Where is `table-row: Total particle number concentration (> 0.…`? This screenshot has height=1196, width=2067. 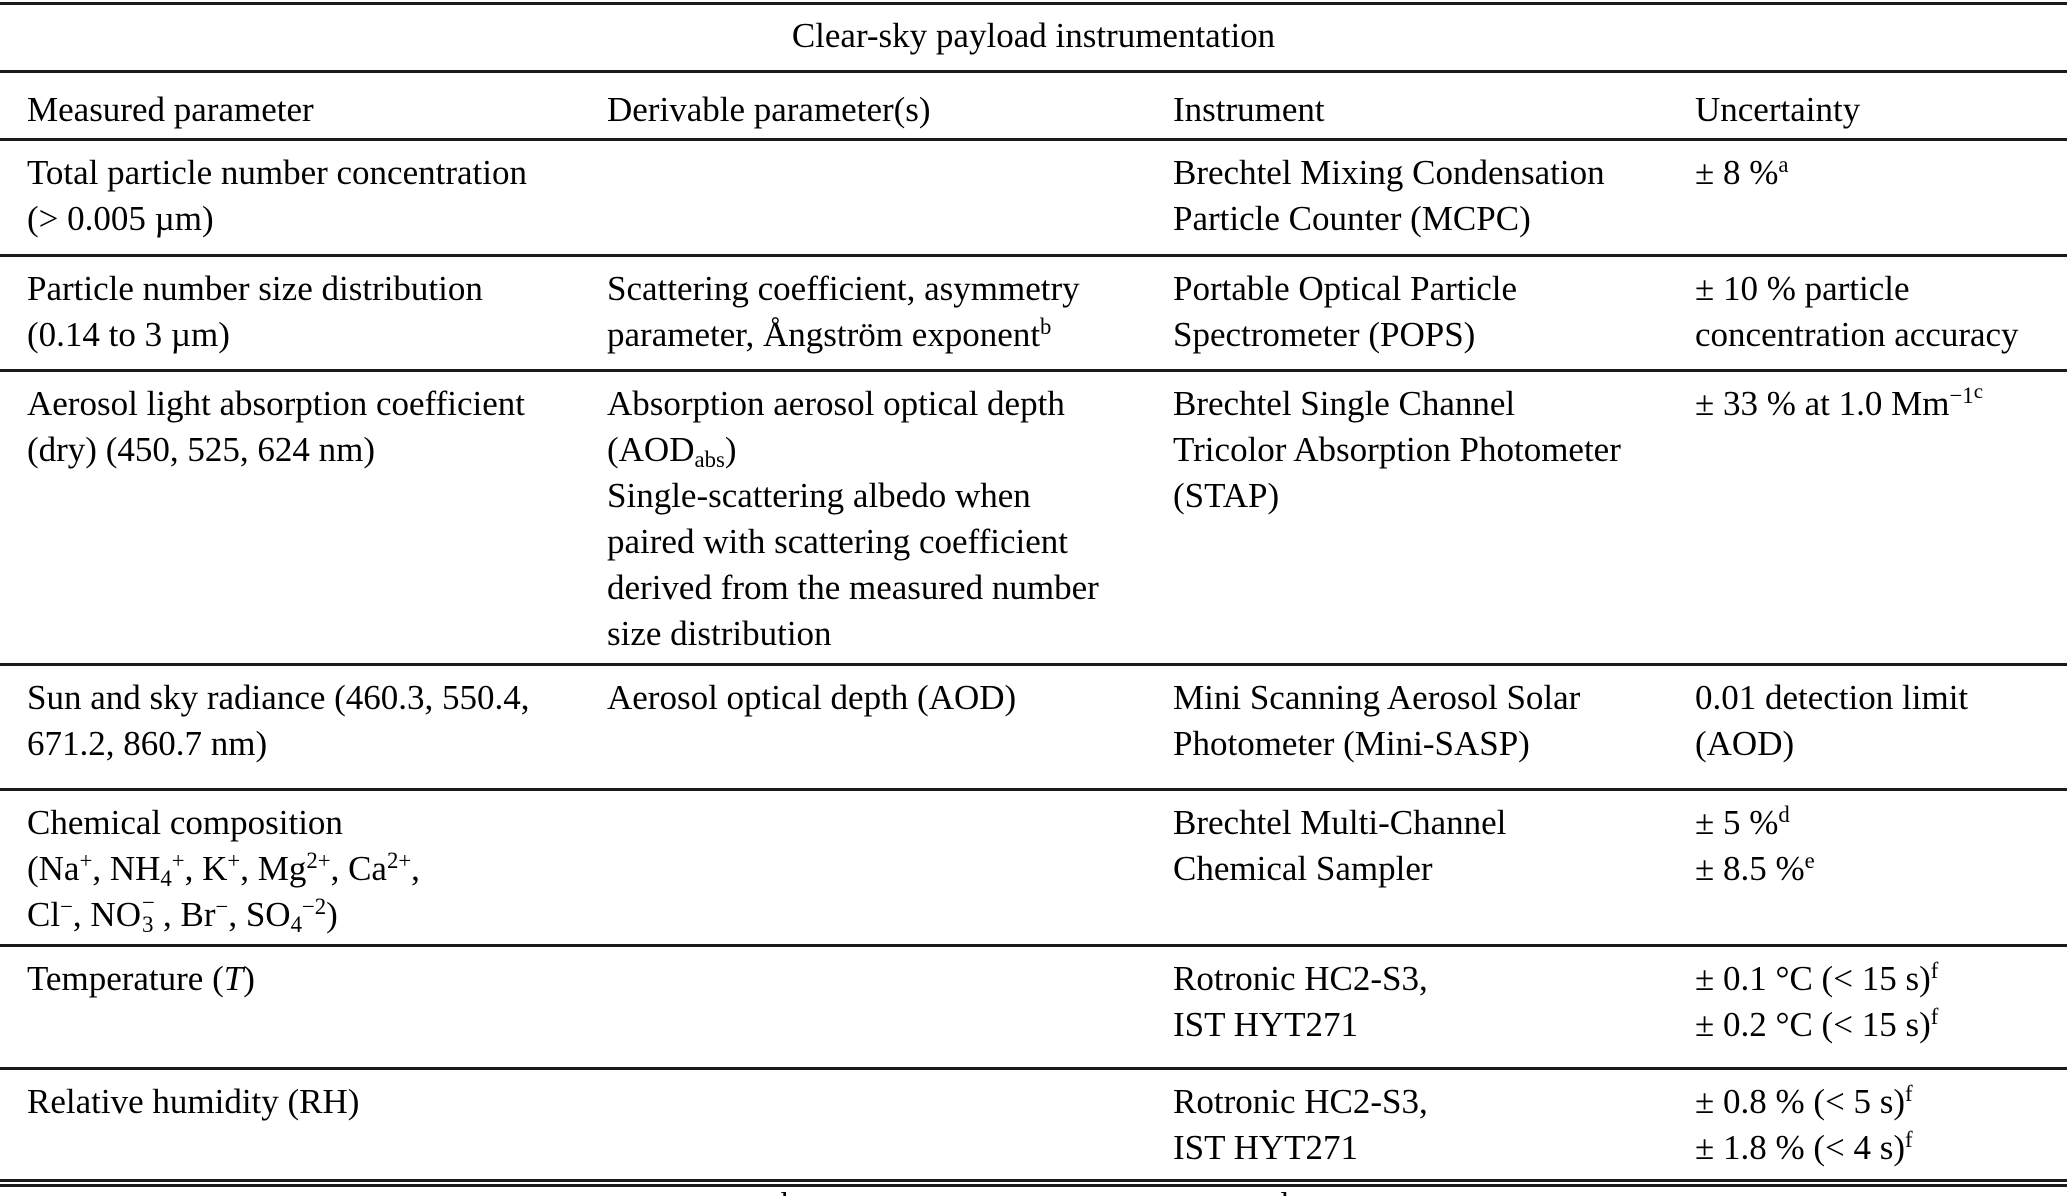
table-row: Total particle number concentration (> 0.… is located at coordinates (1033, 197).